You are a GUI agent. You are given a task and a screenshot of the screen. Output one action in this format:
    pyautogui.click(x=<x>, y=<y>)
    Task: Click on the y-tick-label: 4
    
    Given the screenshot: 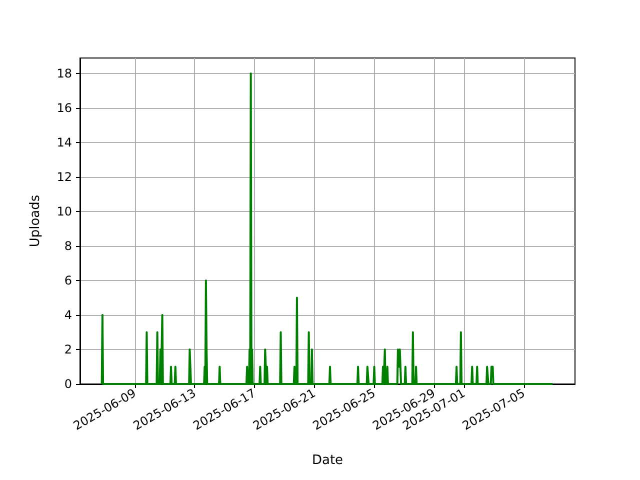 What is the action you would take?
    pyautogui.click(x=68, y=315)
    